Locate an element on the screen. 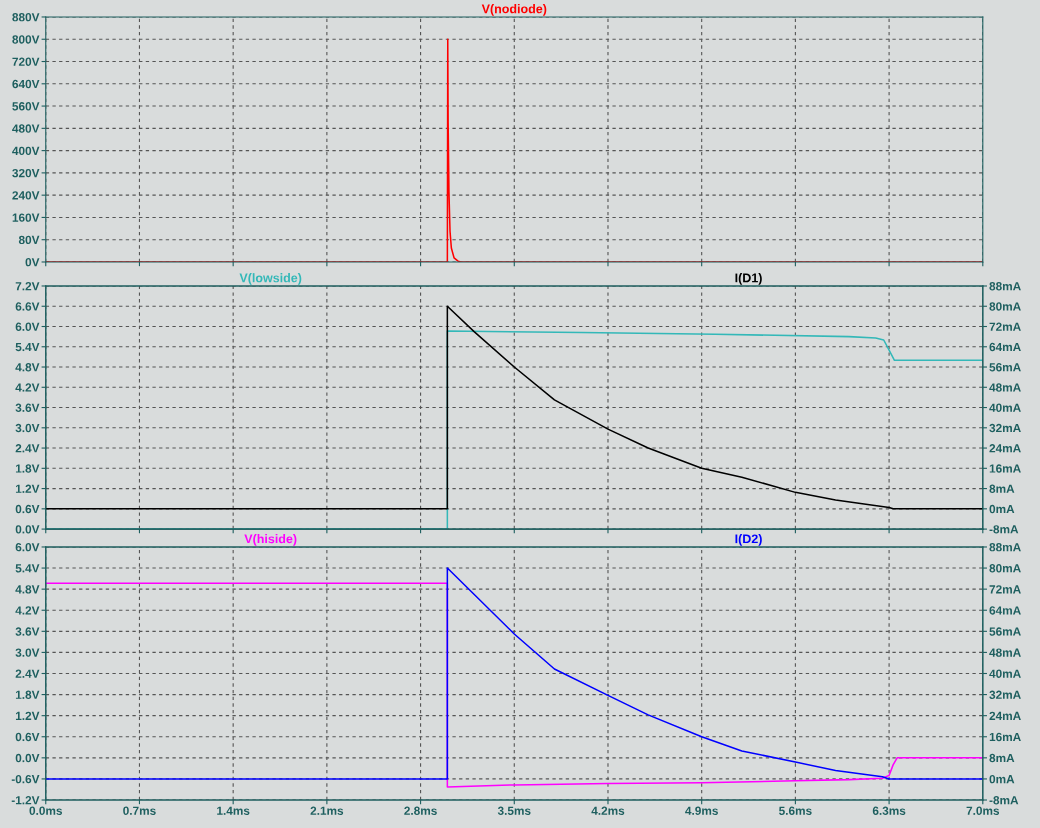  text: I(D1) is located at coordinates (748, 279).